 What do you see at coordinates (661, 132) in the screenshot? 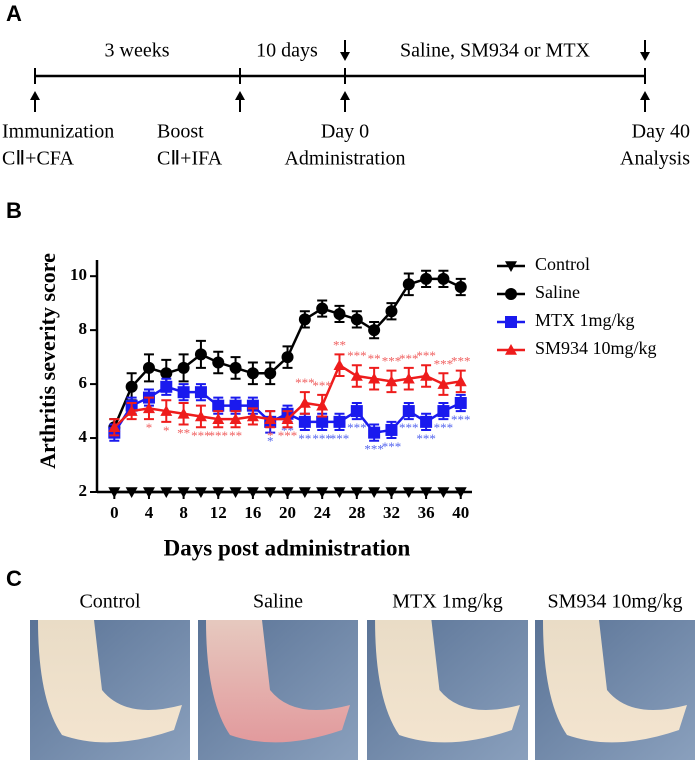
I see `event-label: Day 40` at bounding box center [661, 132].